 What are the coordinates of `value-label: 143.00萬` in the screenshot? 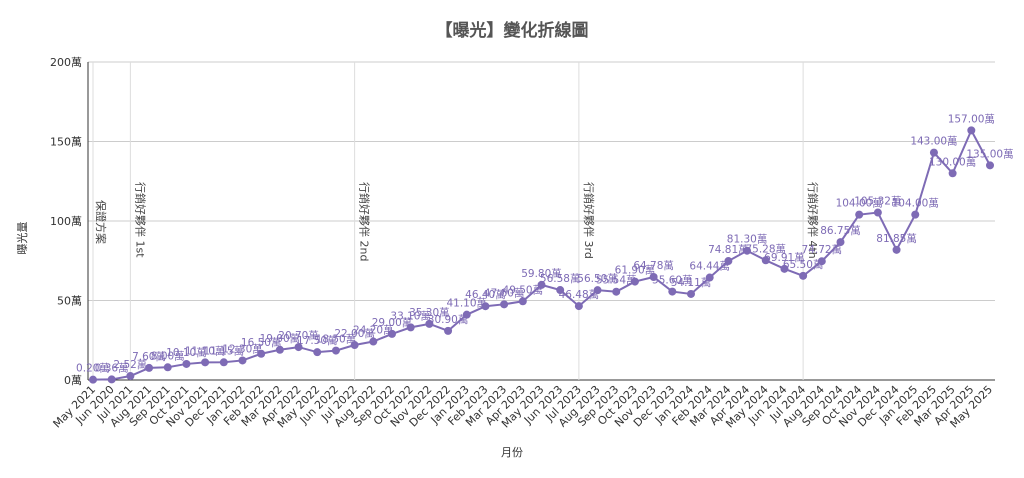 It's located at (933, 141).